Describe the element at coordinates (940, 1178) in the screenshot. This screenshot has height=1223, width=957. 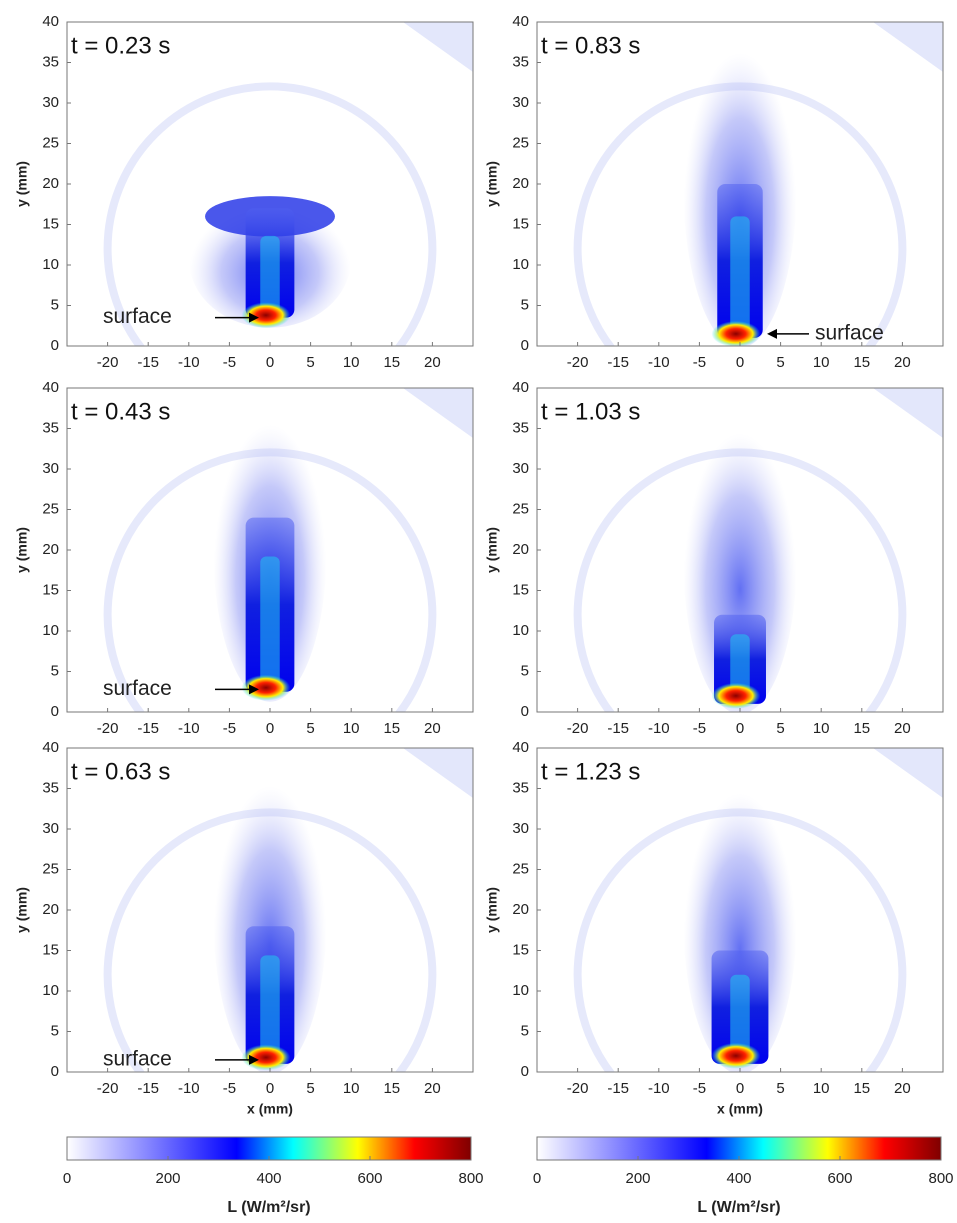
I see `colorbar-tick-label: 800` at that location.